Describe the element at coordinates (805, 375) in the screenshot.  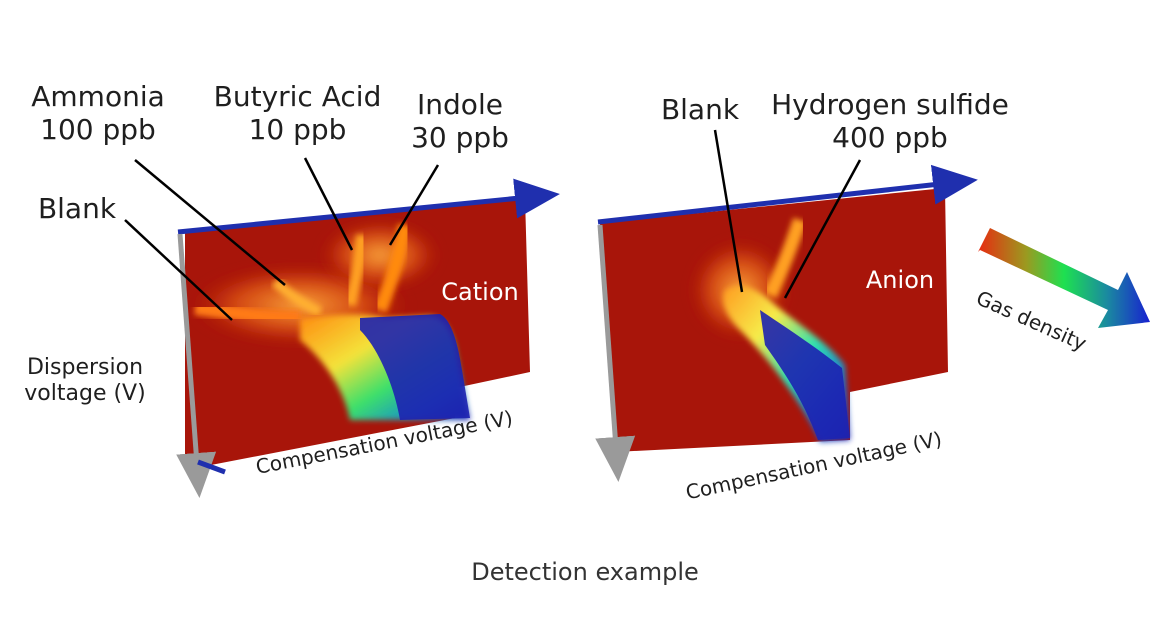
I see `anion-plume-core` at that location.